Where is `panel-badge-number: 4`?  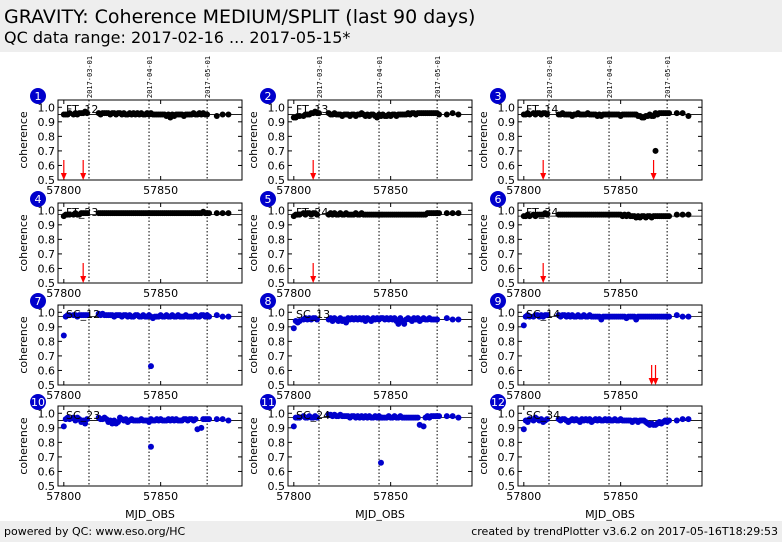 panel-badge-number: 4 is located at coordinates (38, 199).